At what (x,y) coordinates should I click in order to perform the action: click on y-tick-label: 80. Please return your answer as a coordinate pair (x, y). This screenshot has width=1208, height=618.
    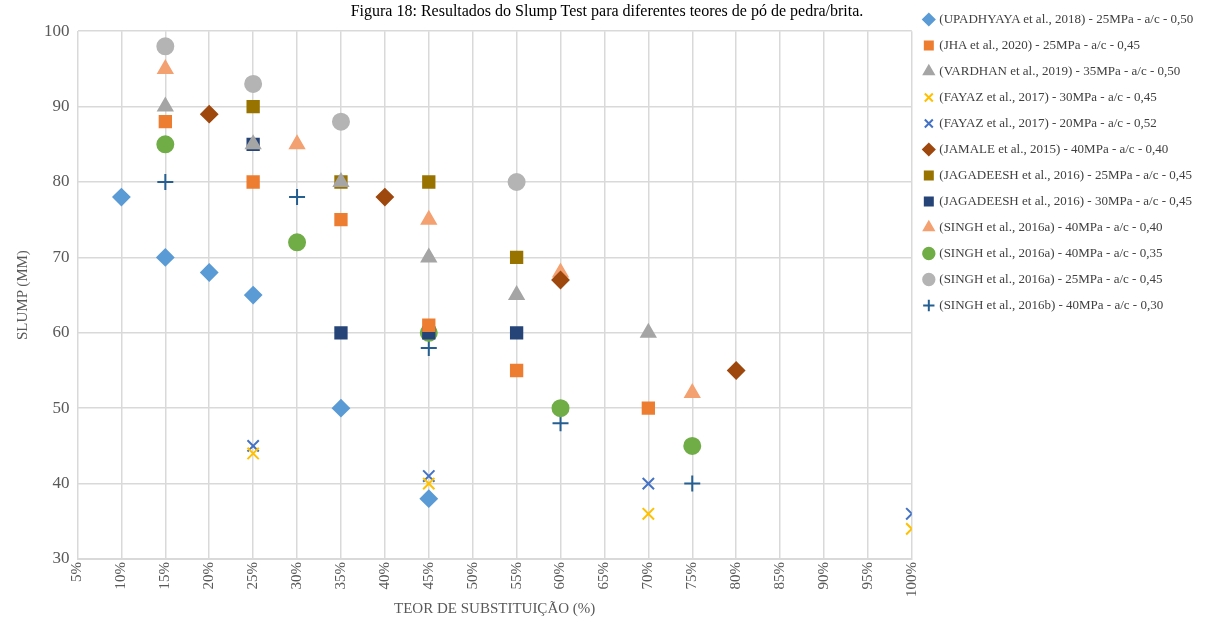
    Looking at the image, I should click on (61, 181).